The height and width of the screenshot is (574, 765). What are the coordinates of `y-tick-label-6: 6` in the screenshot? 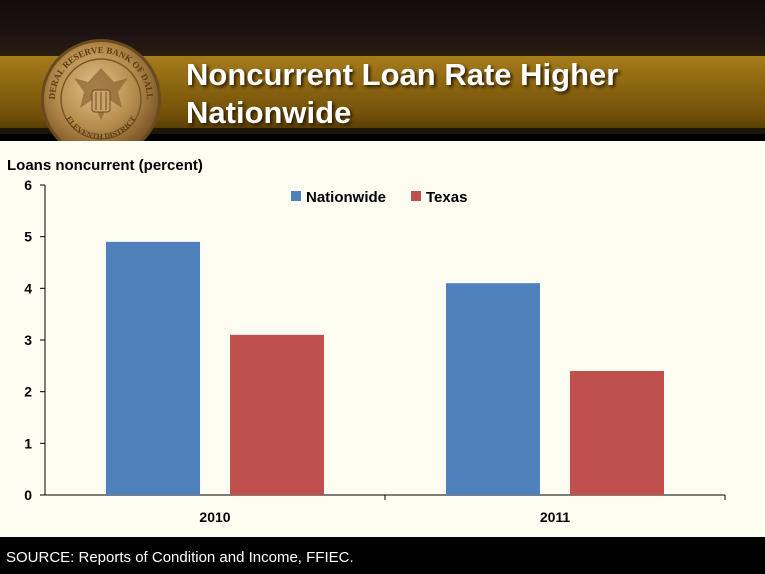 It's located at (28, 185).